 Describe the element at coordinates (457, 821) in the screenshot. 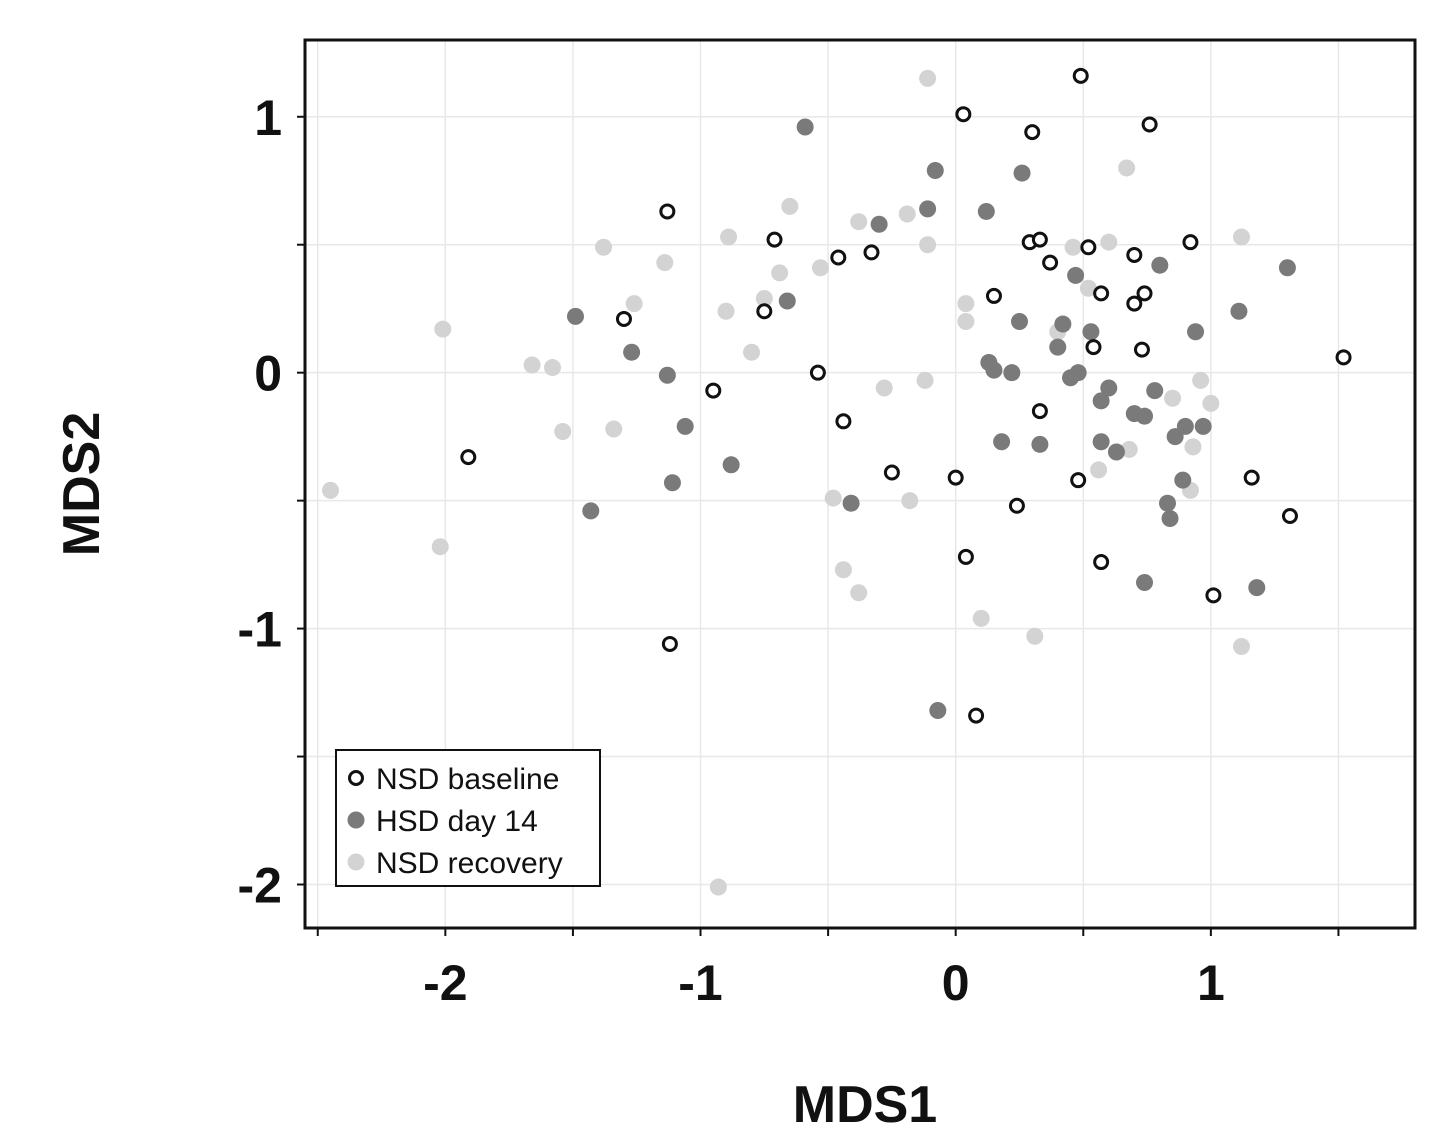

I see `legend-label: HSD day 14` at that location.